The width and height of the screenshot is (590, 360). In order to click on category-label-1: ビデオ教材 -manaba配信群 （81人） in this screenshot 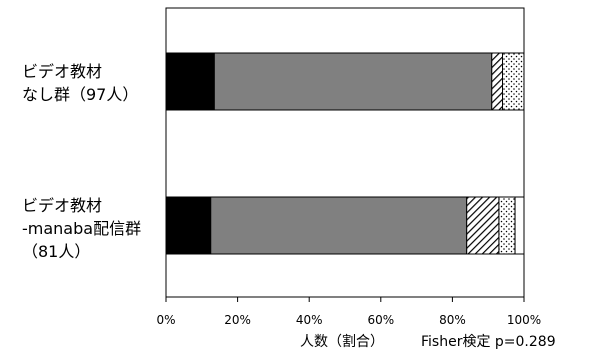, I will do `click(81, 228)`.